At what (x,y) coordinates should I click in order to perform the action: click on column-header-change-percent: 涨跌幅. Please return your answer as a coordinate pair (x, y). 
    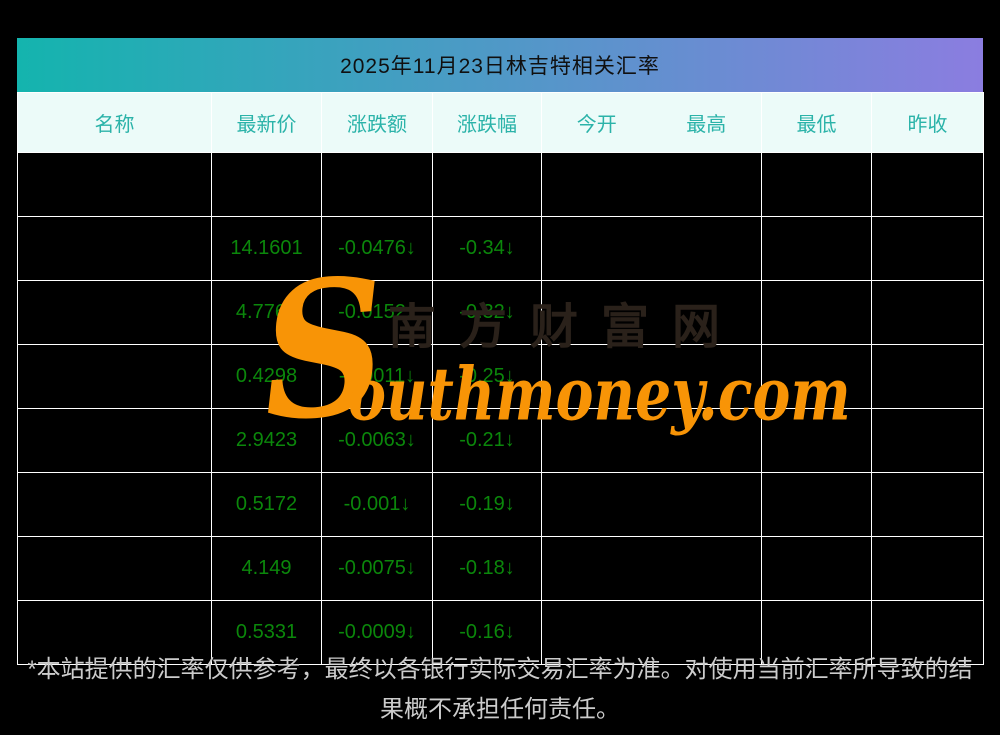
    Looking at the image, I should click on (487, 122).